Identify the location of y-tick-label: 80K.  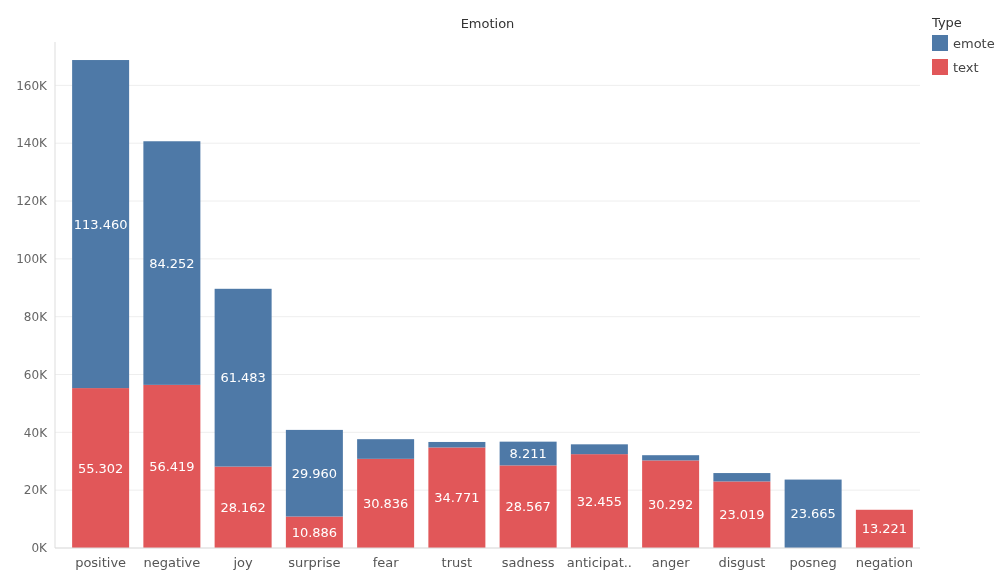
(36, 316).